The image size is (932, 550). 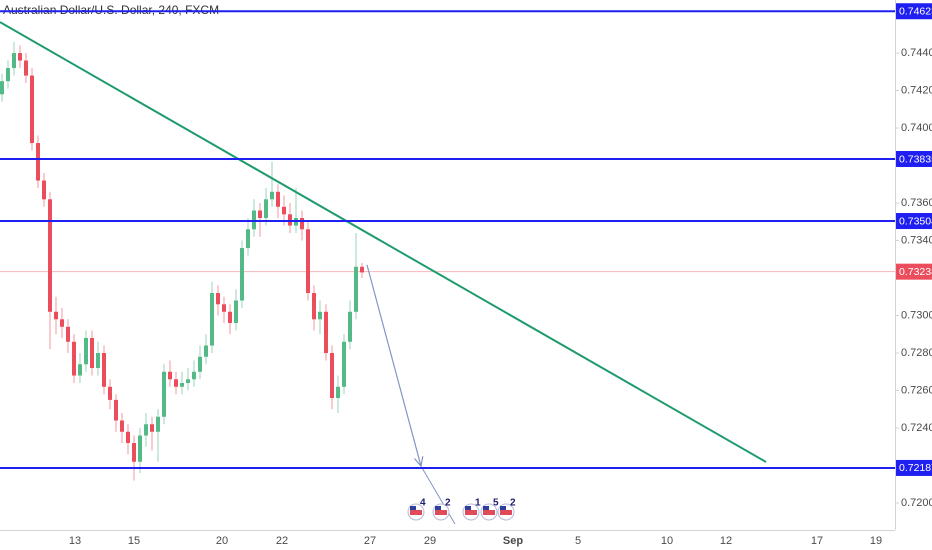 What do you see at coordinates (578, 541) in the screenshot?
I see `x-tick-label: 5` at bounding box center [578, 541].